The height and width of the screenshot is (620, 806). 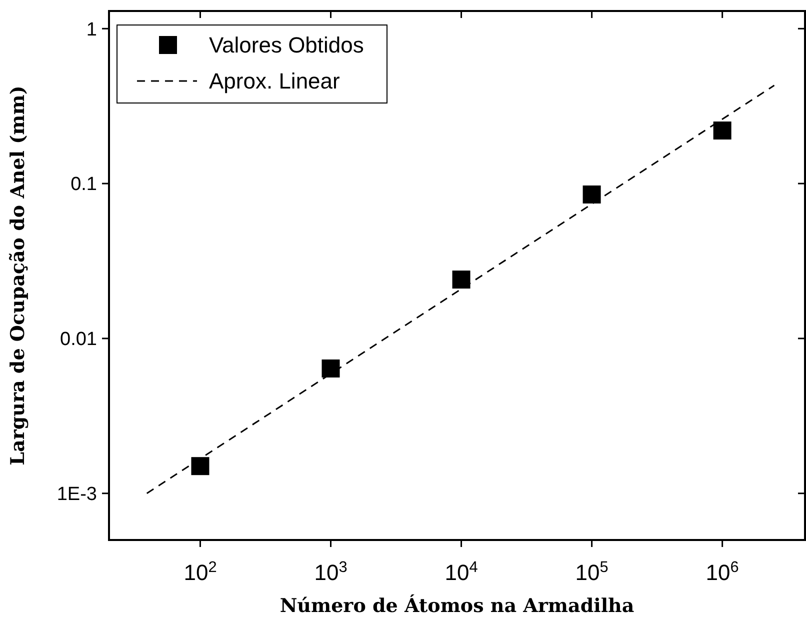 What do you see at coordinates (18, 276) in the screenshot?
I see `y-axis-title: Largura de Ocupação do Anel (mm)` at bounding box center [18, 276].